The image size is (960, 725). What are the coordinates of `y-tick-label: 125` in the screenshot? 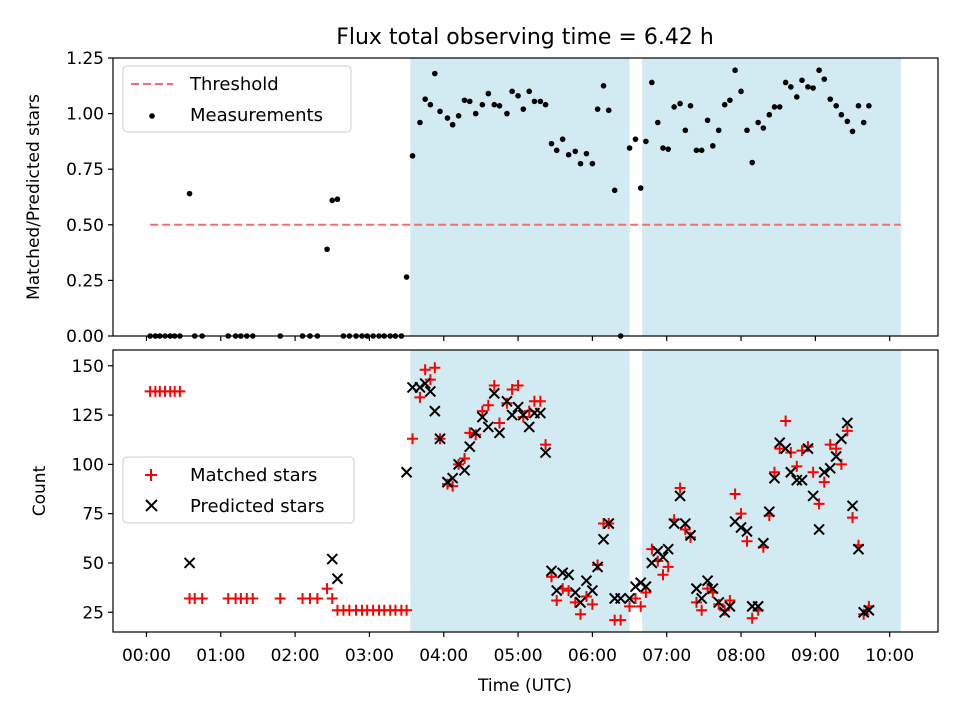 It's located at (88, 416).